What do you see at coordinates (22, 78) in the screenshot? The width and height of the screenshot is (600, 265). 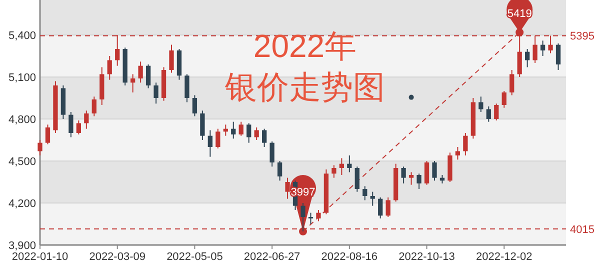 I see `y-tick-label: 5,100` at bounding box center [22, 78].